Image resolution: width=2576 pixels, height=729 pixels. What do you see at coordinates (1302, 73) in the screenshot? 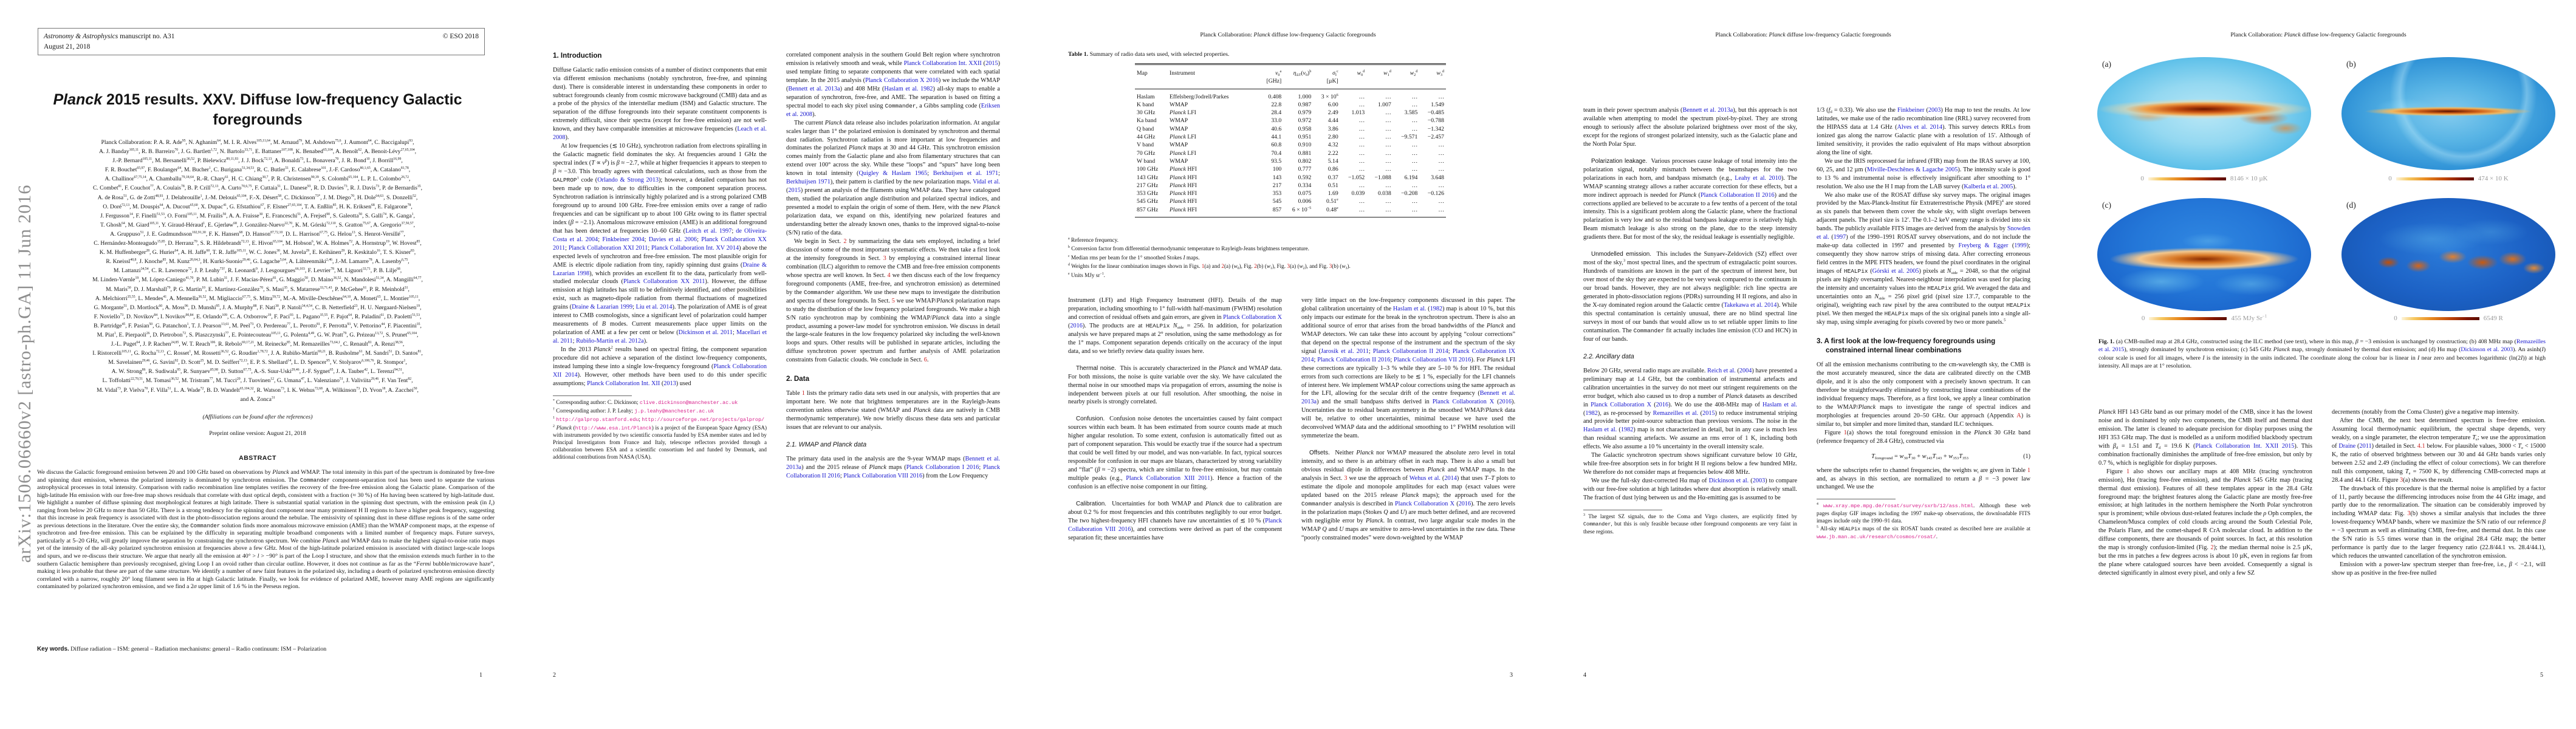
I see `column-header: ηΔT(ν0)b` at bounding box center [1302, 73].